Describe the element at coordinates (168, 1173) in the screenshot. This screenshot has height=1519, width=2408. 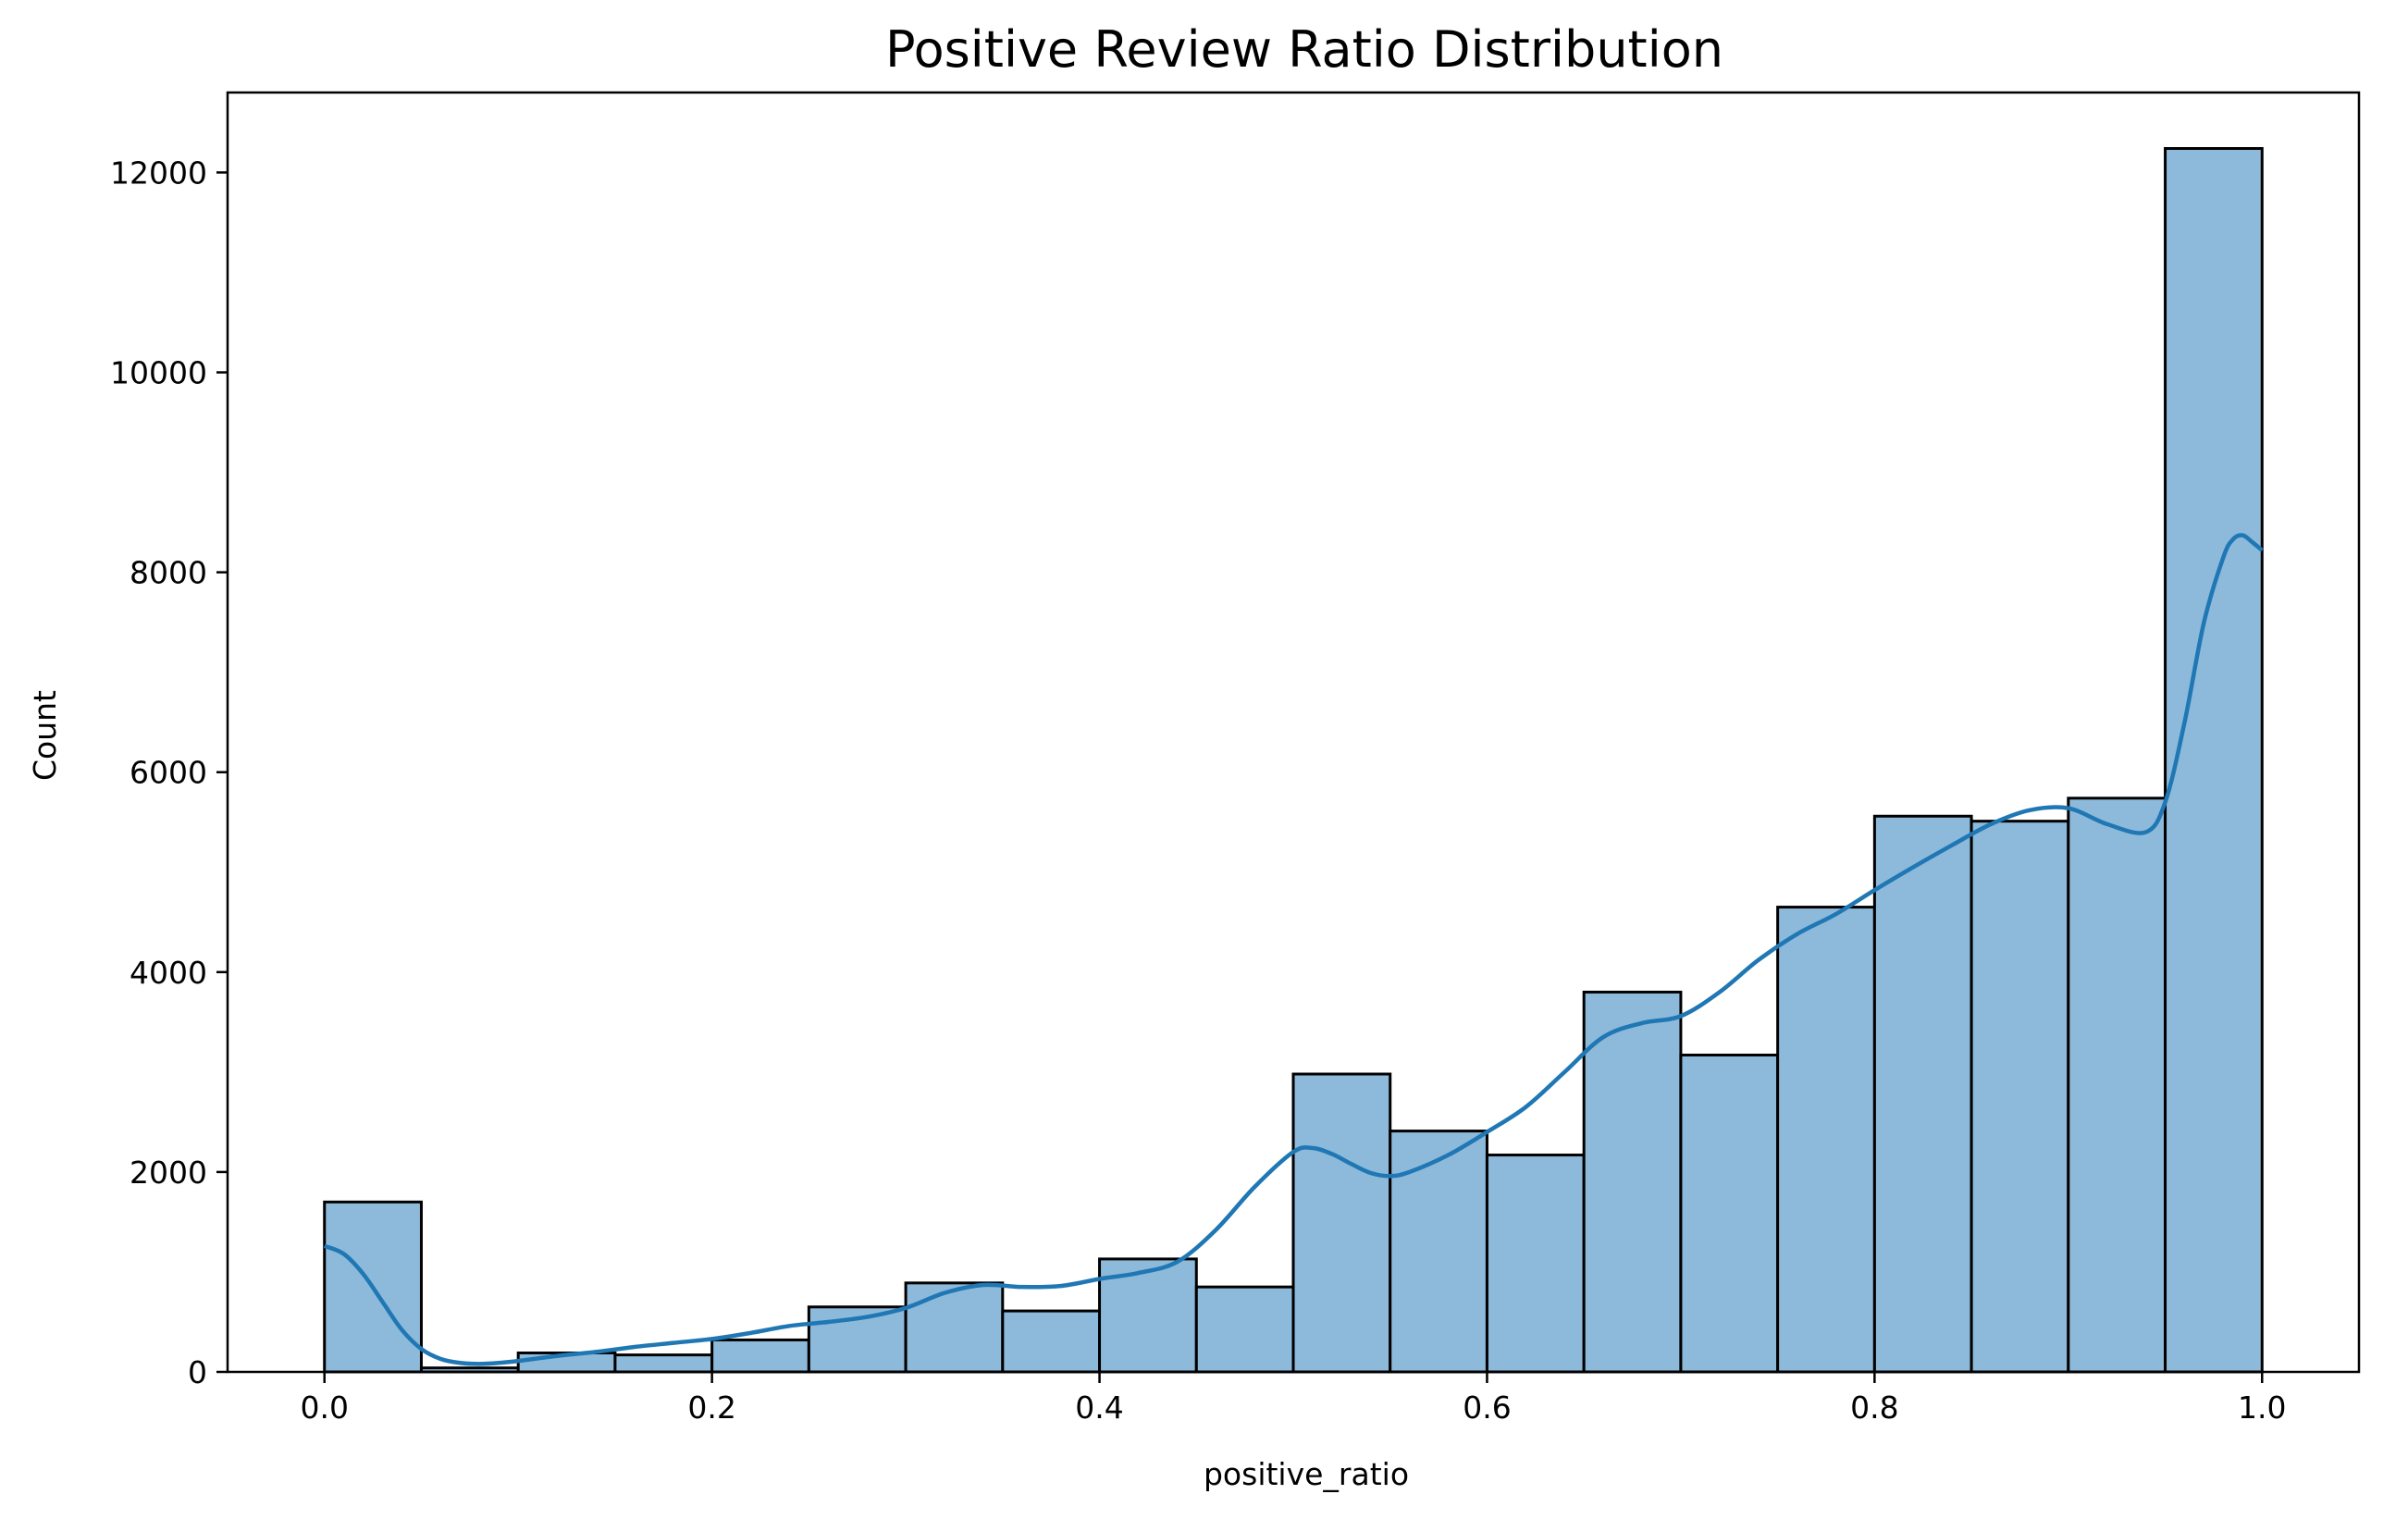
I see `y-tick-label: 2000` at that location.